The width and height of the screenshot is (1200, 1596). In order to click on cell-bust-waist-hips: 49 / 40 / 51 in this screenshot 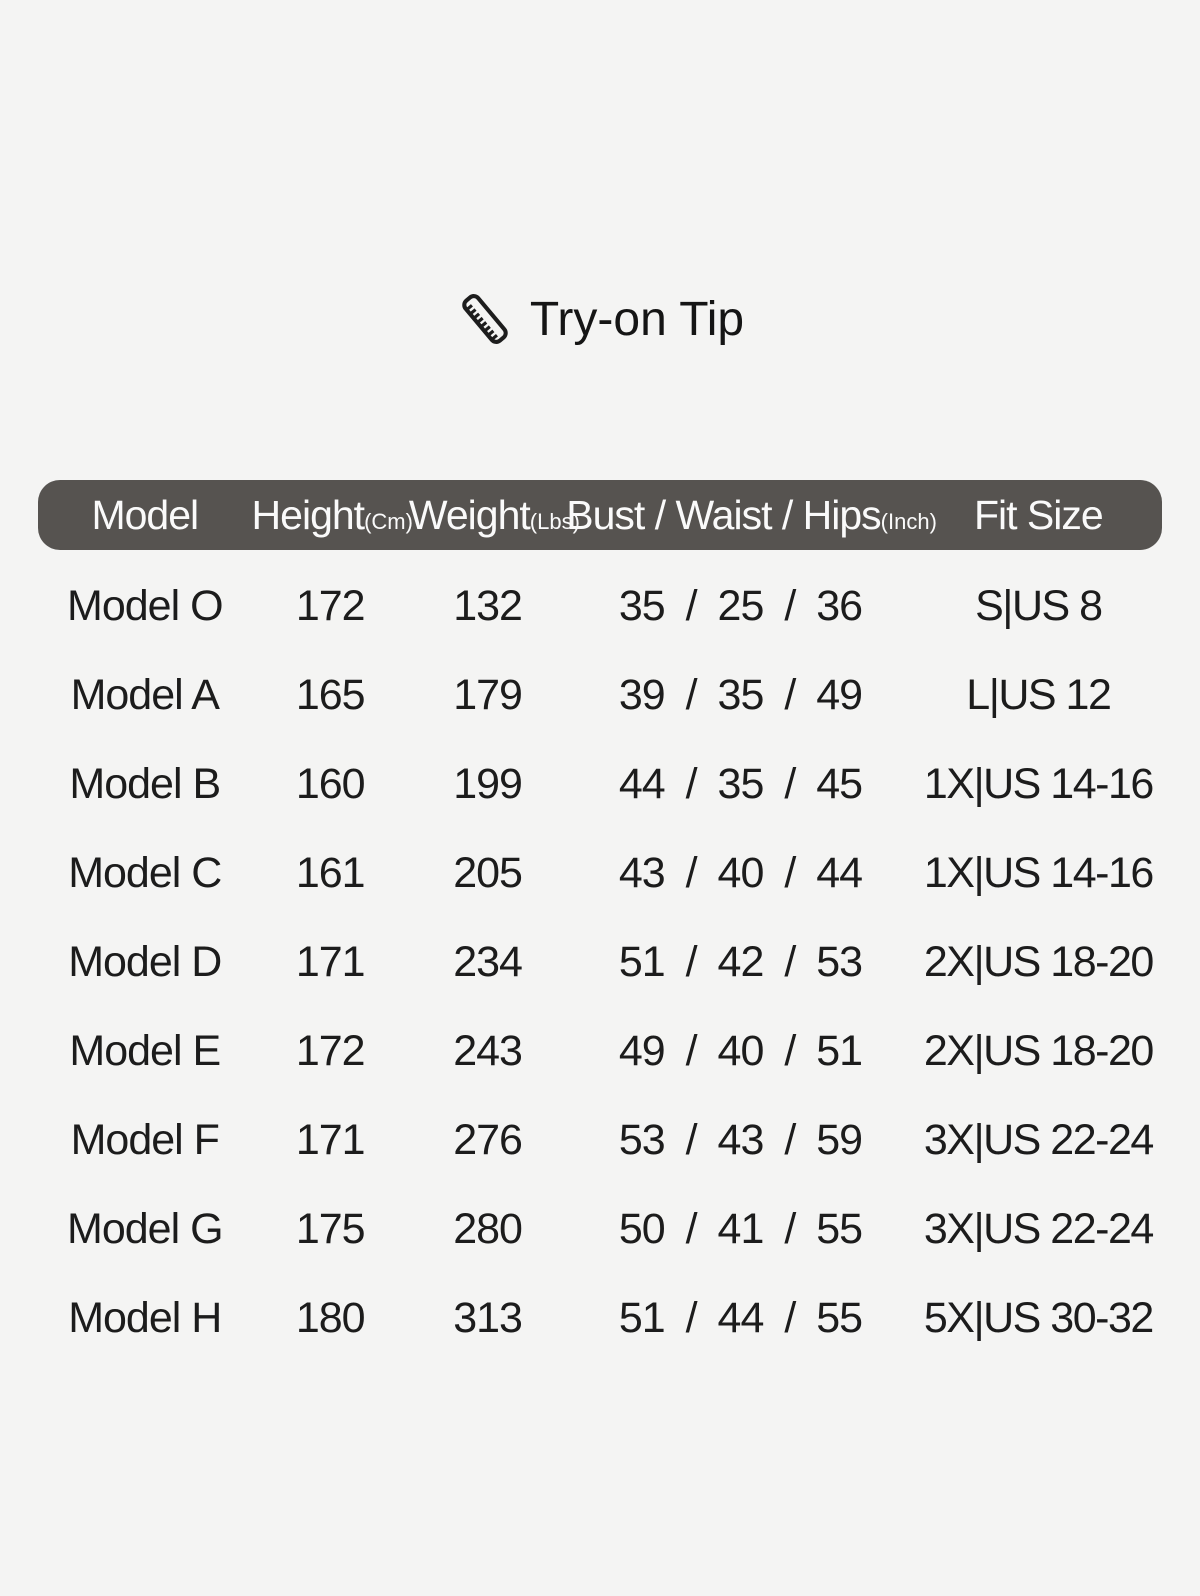, I will do `click(740, 1051)`.